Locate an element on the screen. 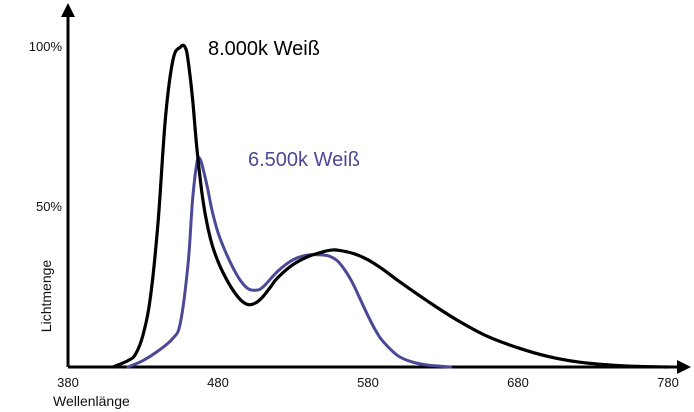 Image resolution: width=694 pixels, height=412 pixels. x-axis-title: Wellenlänge is located at coordinates (91, 401).